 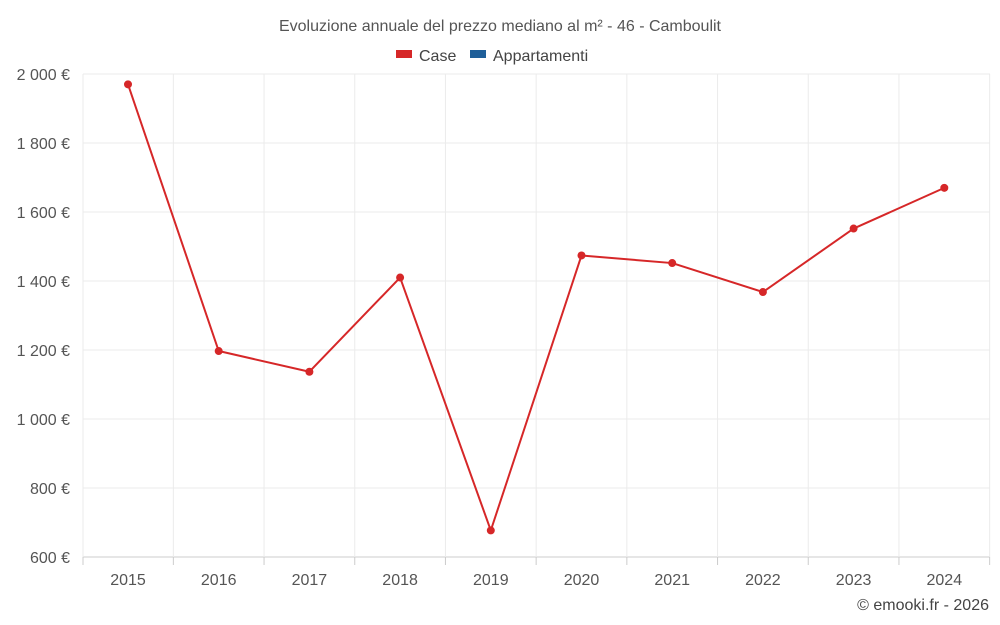 I want to click on y-tick-label: 1 000 €, so click(x=43, y=420).